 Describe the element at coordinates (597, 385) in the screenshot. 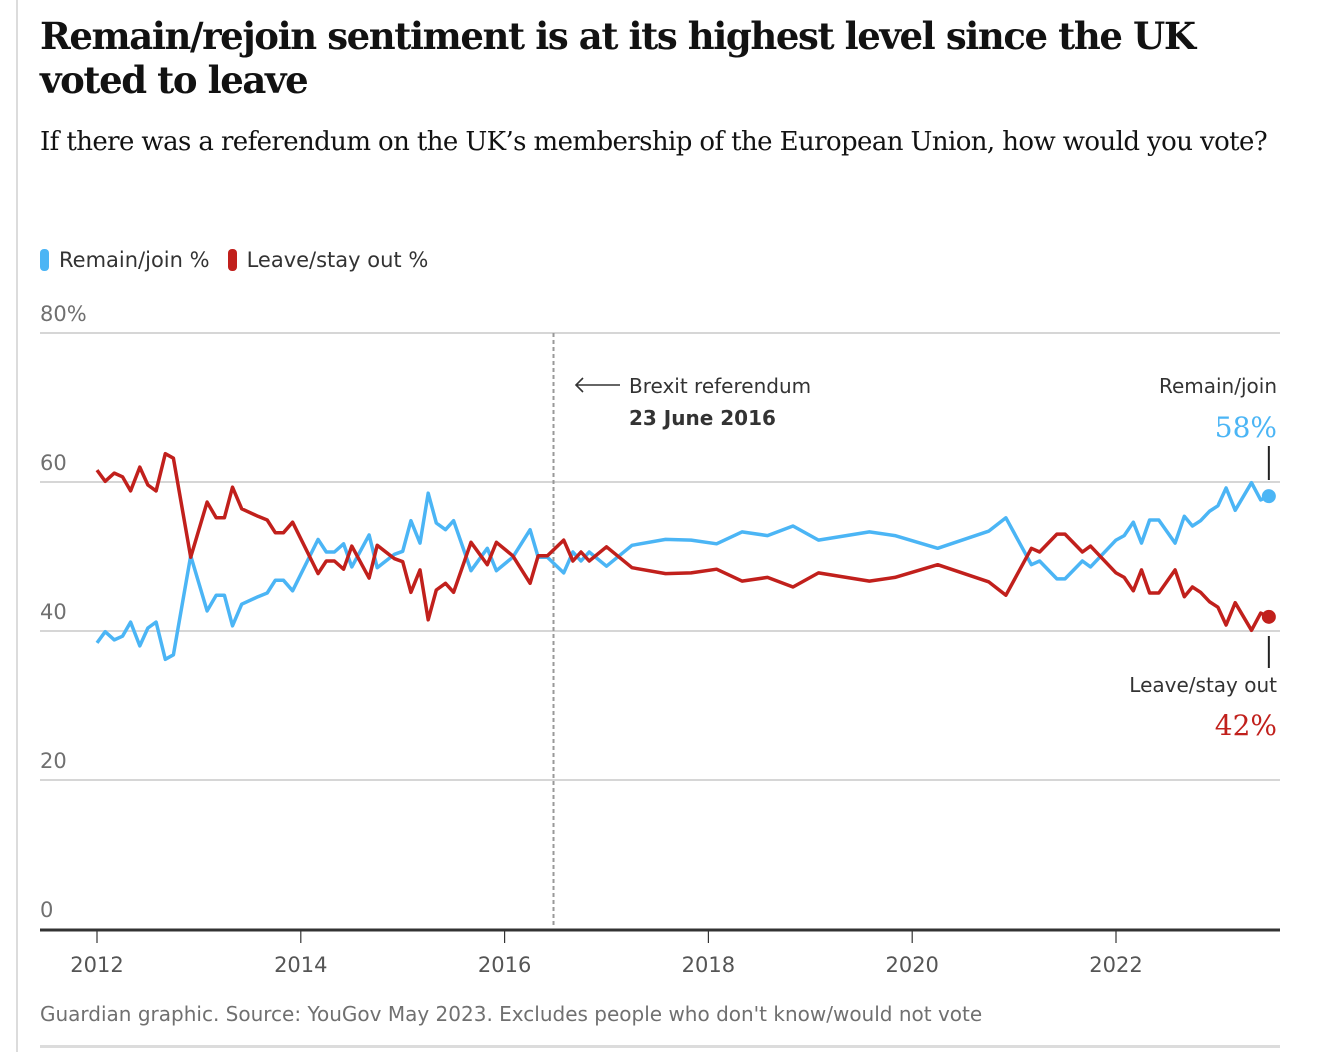

I see `arrow-left-icon` at that location.